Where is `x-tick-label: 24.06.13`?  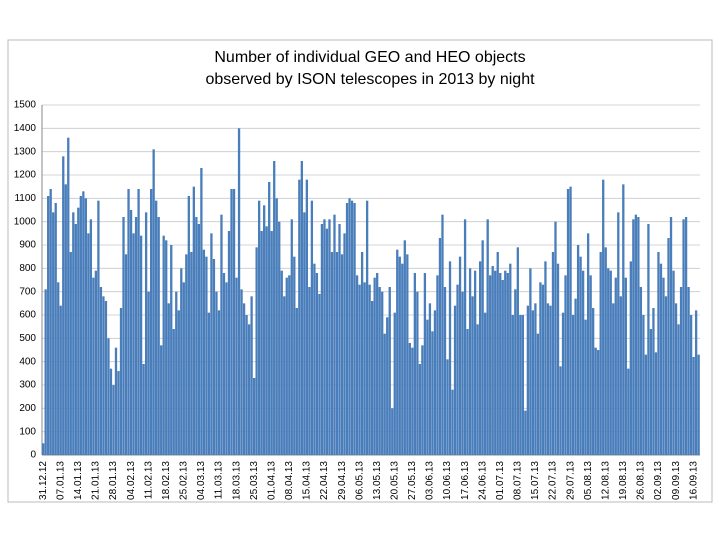
x-tick-label: 24.06.13 is located at coordinates (482, 480).